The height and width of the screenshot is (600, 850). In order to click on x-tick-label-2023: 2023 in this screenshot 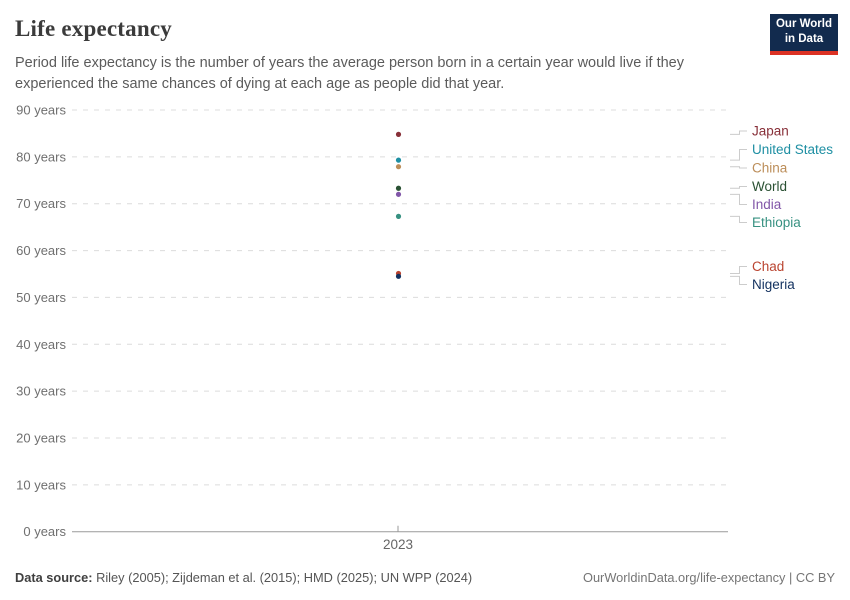, I will do `click(398, 544)`.